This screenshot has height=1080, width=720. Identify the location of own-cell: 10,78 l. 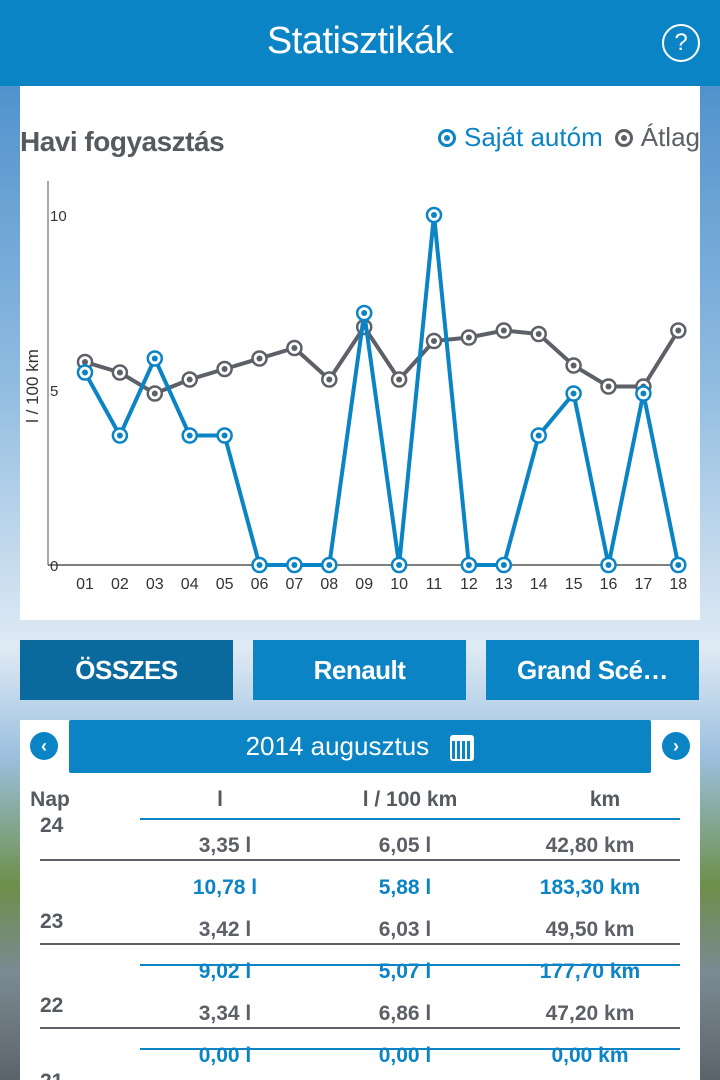
(225, 887).